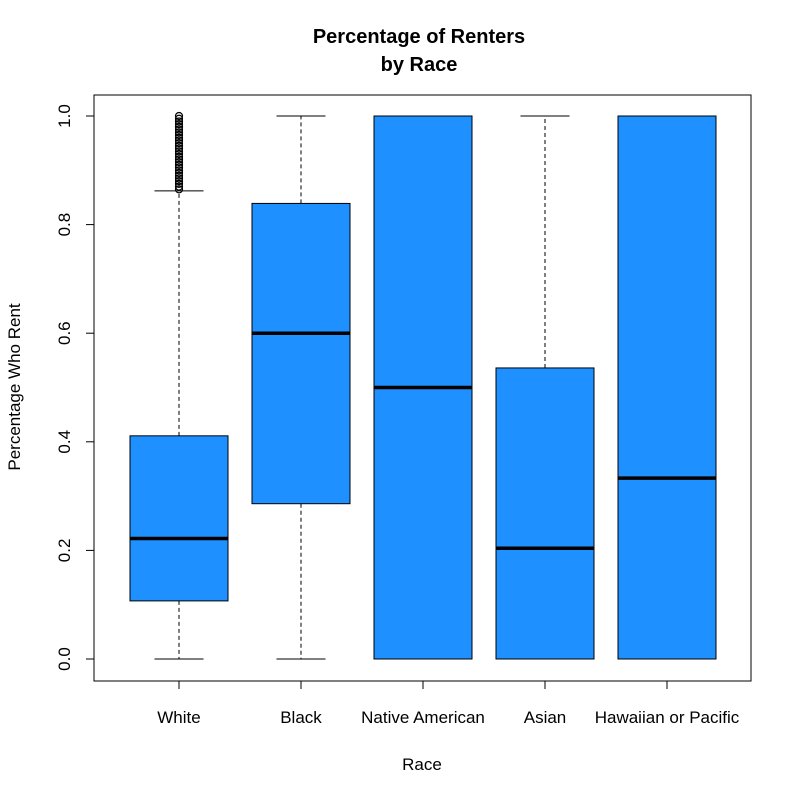 The height and width of the screenshot is (799, 800). What do you see at coordinates (14, 387) in the screenshot?
I see `y-axis-label: Percentage Who Rent` at bounding box center [14, 387].